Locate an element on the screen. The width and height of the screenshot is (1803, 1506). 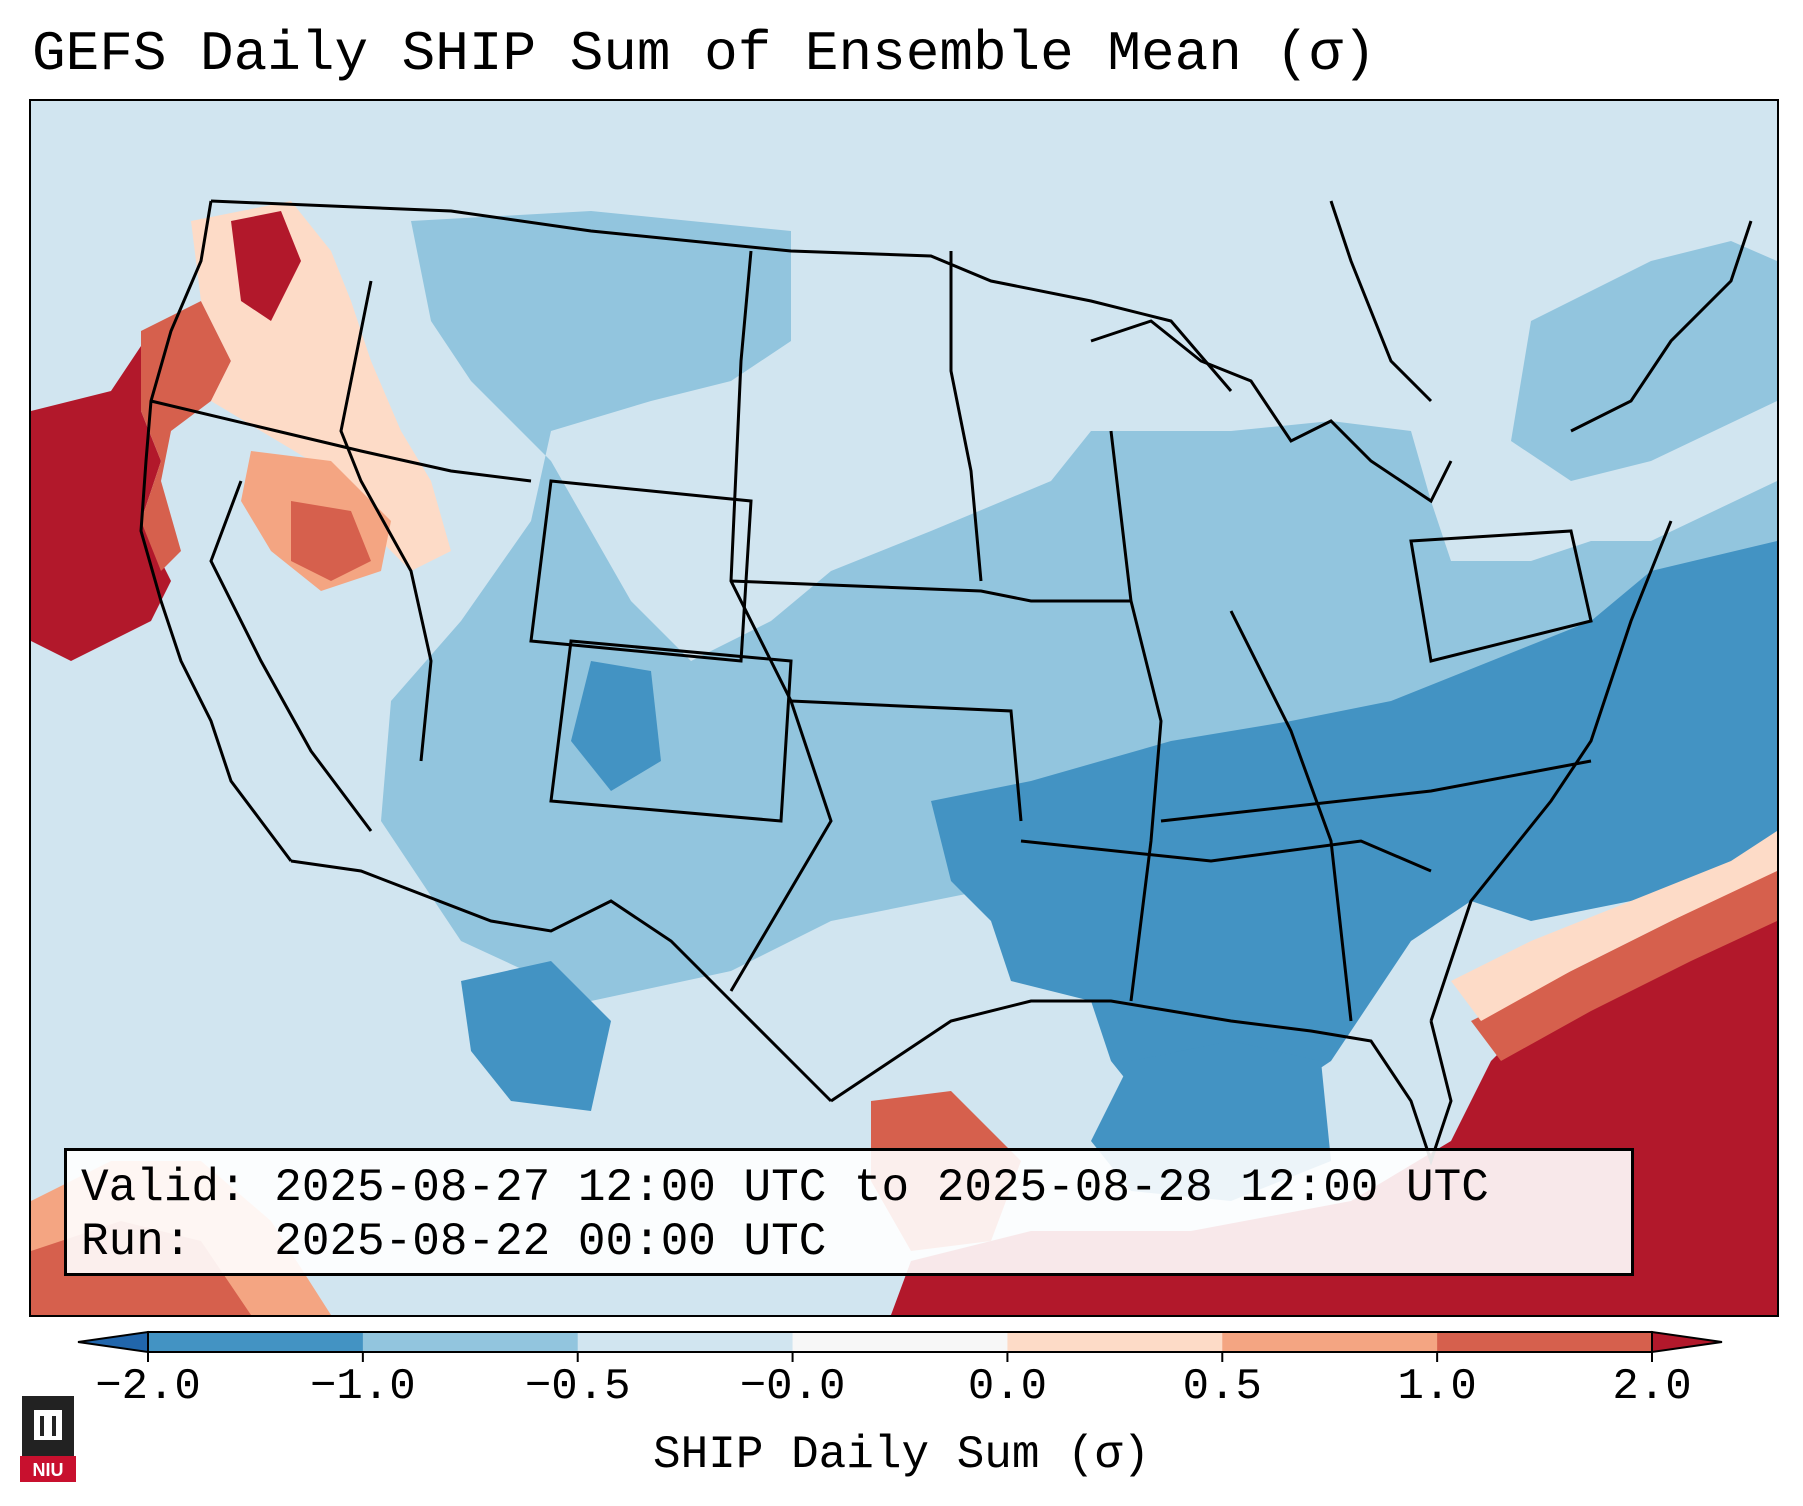
colorbar-tick-label: 0.0 is located at coordinates (1007, 1387).